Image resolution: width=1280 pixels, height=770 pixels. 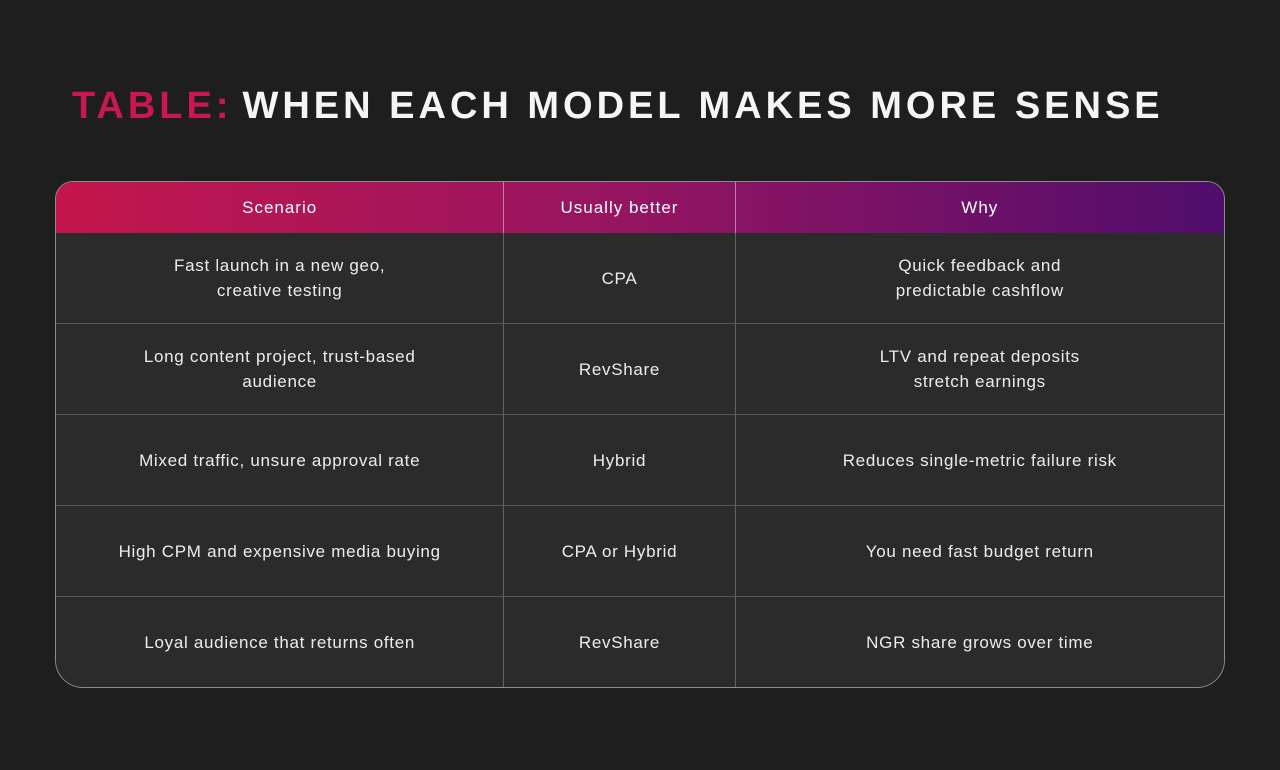 What do you see at coordinates (618, 460) in the screenshot?
I see `cell-usually-better: Hybrid` at bounding box center [618, 460].